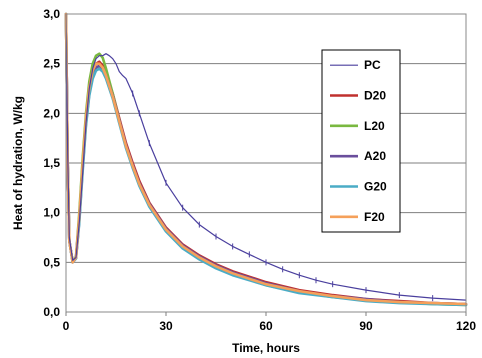 The width and height of the screenshot is (482, 358). Describe the element at coordinates (18, 163) in the screenshot. I see `y-axis-title: Heat of hydration, W/kg` at that location.